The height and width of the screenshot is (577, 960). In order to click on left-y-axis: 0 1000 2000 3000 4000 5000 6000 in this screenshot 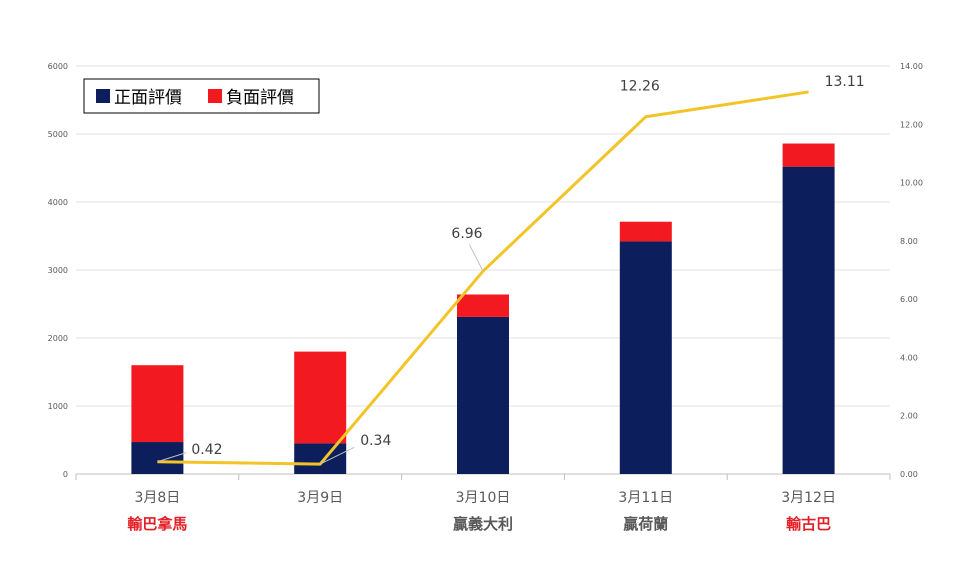, I will do `click(58, 270)`.